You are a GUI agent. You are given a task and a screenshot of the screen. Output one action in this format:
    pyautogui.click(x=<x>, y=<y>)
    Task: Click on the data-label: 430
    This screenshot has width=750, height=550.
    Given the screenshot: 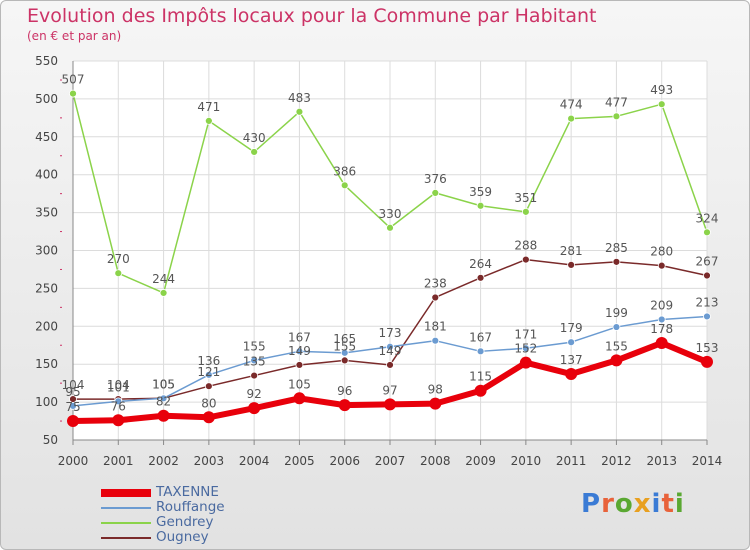 What is the action you would take?
    pyautogui.click(x=254, y=138)
    